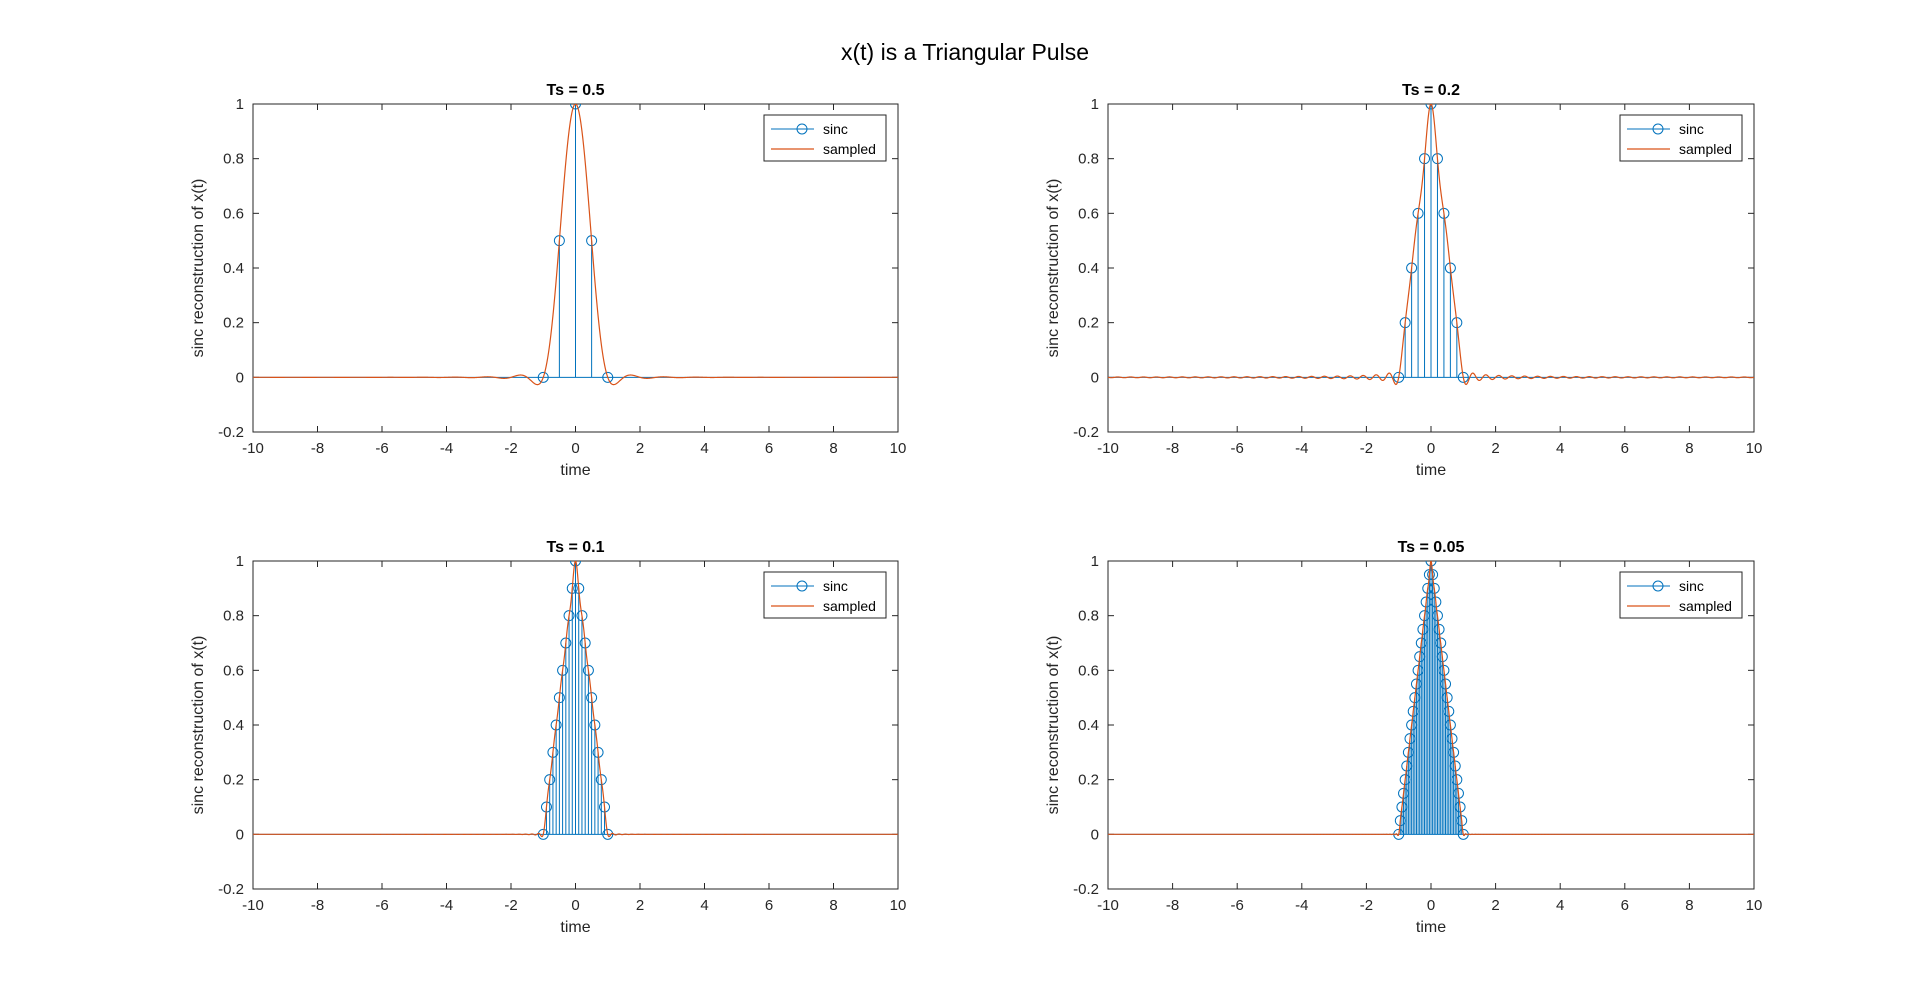  What do you see at coordinates (576, 547) in the screenshot?
I see `subplot-title: Ts = 0.1` at bounding box center [576, 547].